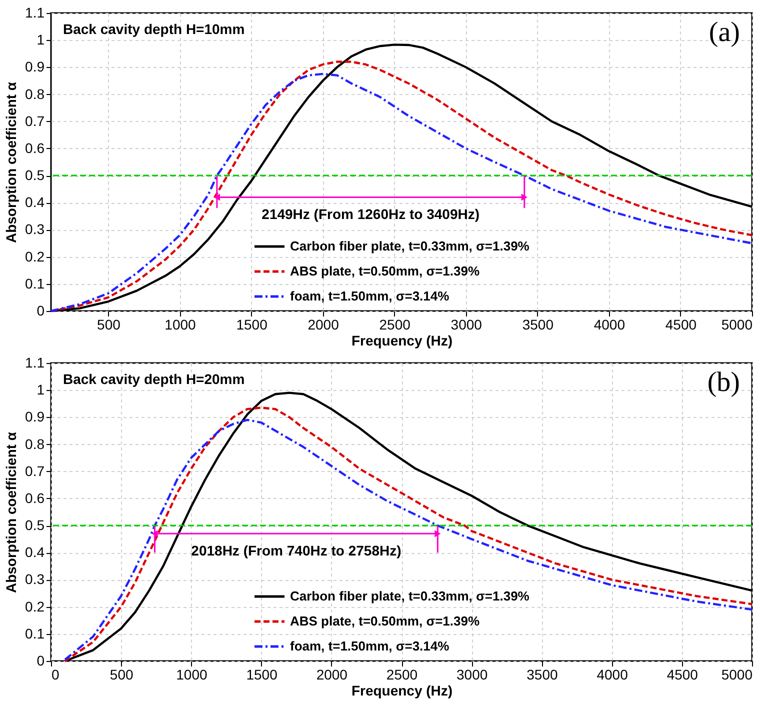 The width and height of the screenshot is (774, 706). Describe the element at coordinates (371, 214) in the screenshot. I see `annotation: 2149Hz (From 1260Hz to 3409Hz)` at that location.